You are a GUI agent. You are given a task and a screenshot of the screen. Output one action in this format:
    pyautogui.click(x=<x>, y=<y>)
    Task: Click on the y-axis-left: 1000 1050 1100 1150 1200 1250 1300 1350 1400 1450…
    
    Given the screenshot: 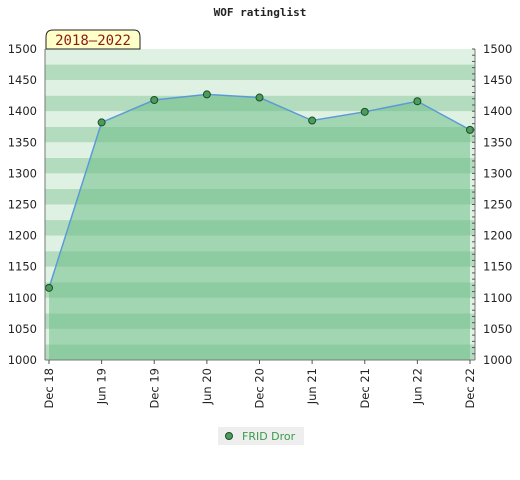 What is the action you would take?
    pyautogui.click(x=27, y=204)
    